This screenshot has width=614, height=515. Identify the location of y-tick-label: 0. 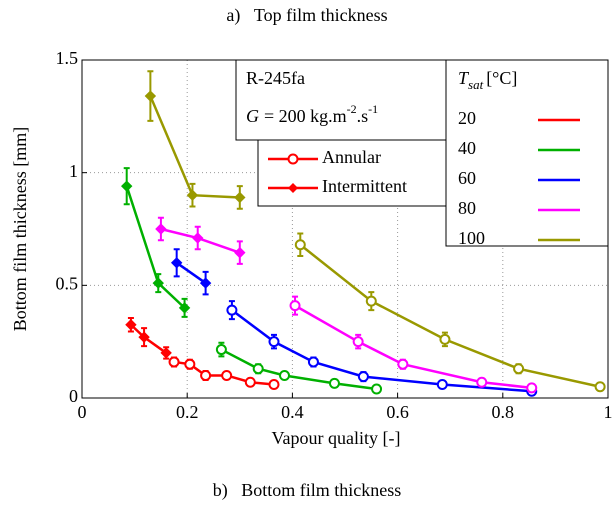
(73, 396).